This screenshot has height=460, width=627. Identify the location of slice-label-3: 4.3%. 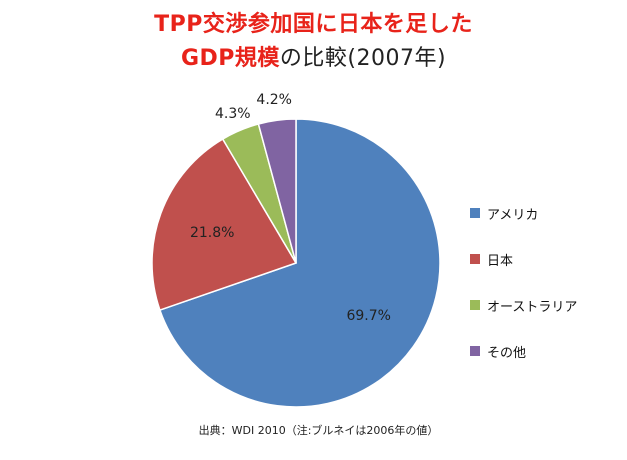
(233, 114).